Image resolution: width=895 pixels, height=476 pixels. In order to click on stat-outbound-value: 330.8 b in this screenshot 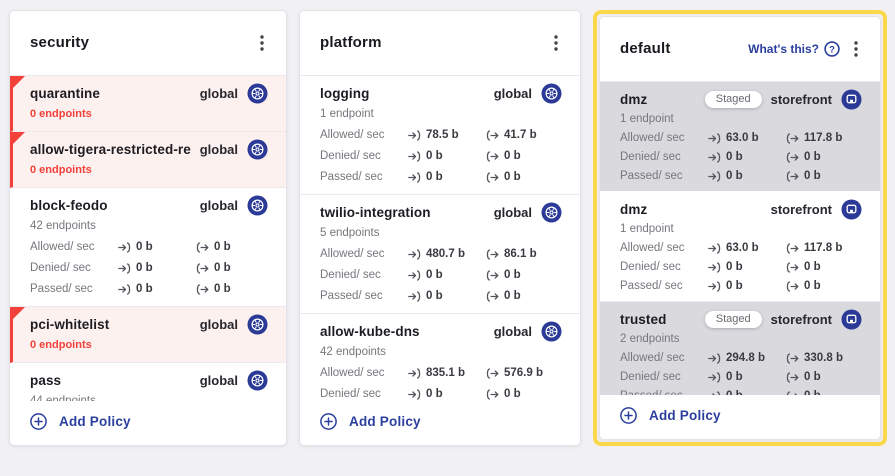, I will do `click(824, 358)`.